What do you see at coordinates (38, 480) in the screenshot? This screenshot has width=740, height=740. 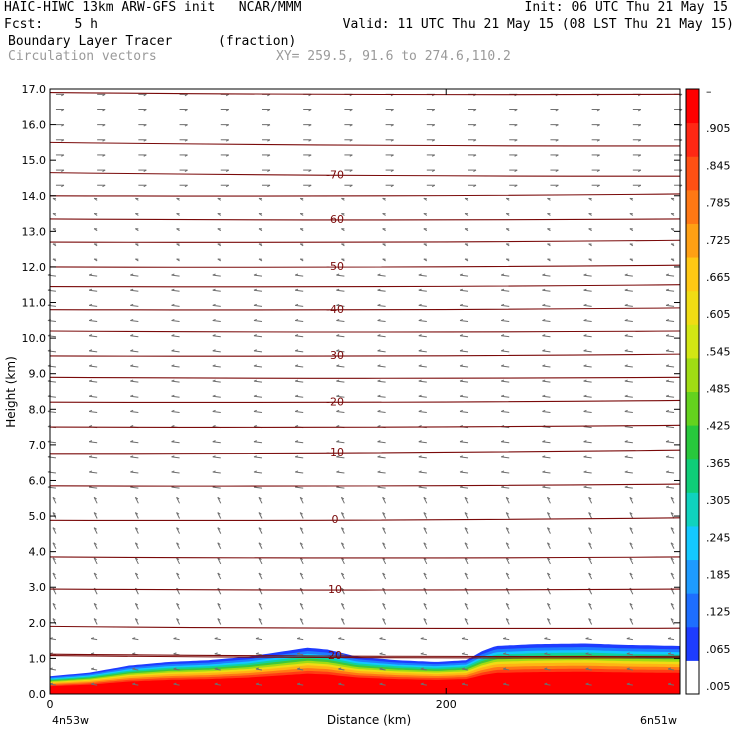 I see `y-tick-label: 6.0` at bounding box center [38, 480].